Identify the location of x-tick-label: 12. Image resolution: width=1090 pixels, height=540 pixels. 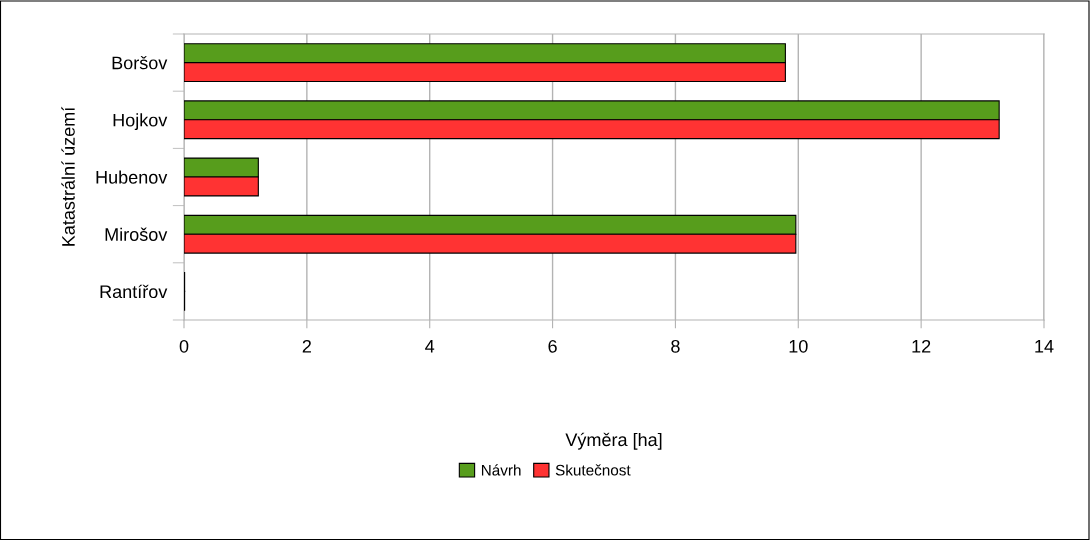
(921, 346).